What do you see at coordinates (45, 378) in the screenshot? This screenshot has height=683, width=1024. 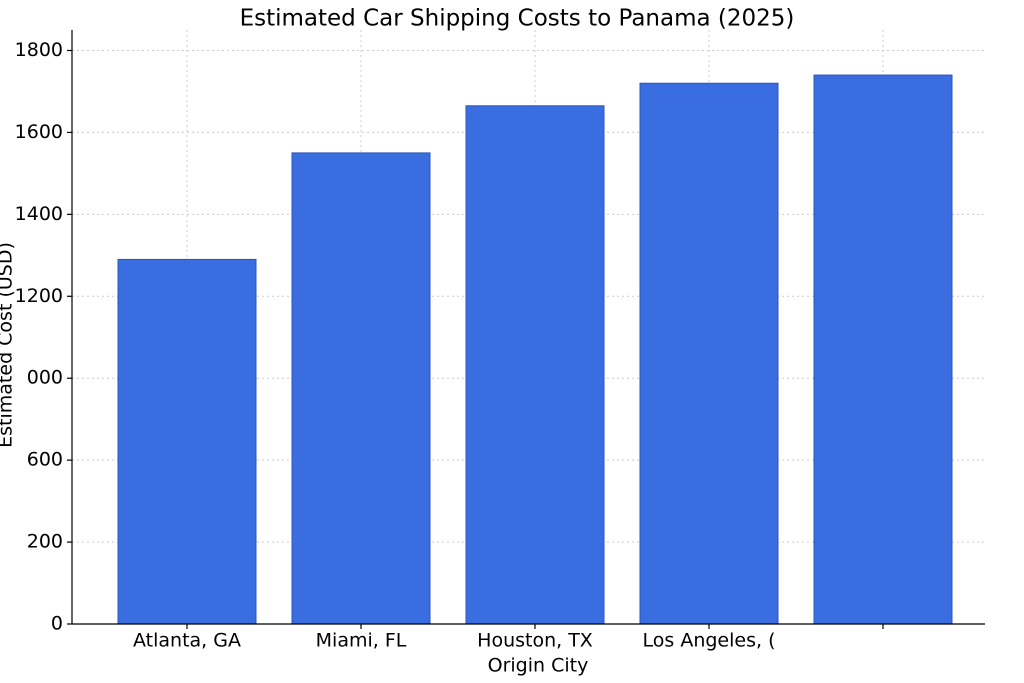 I see `y-tick-label: 000` at bounding box center [45, 378].